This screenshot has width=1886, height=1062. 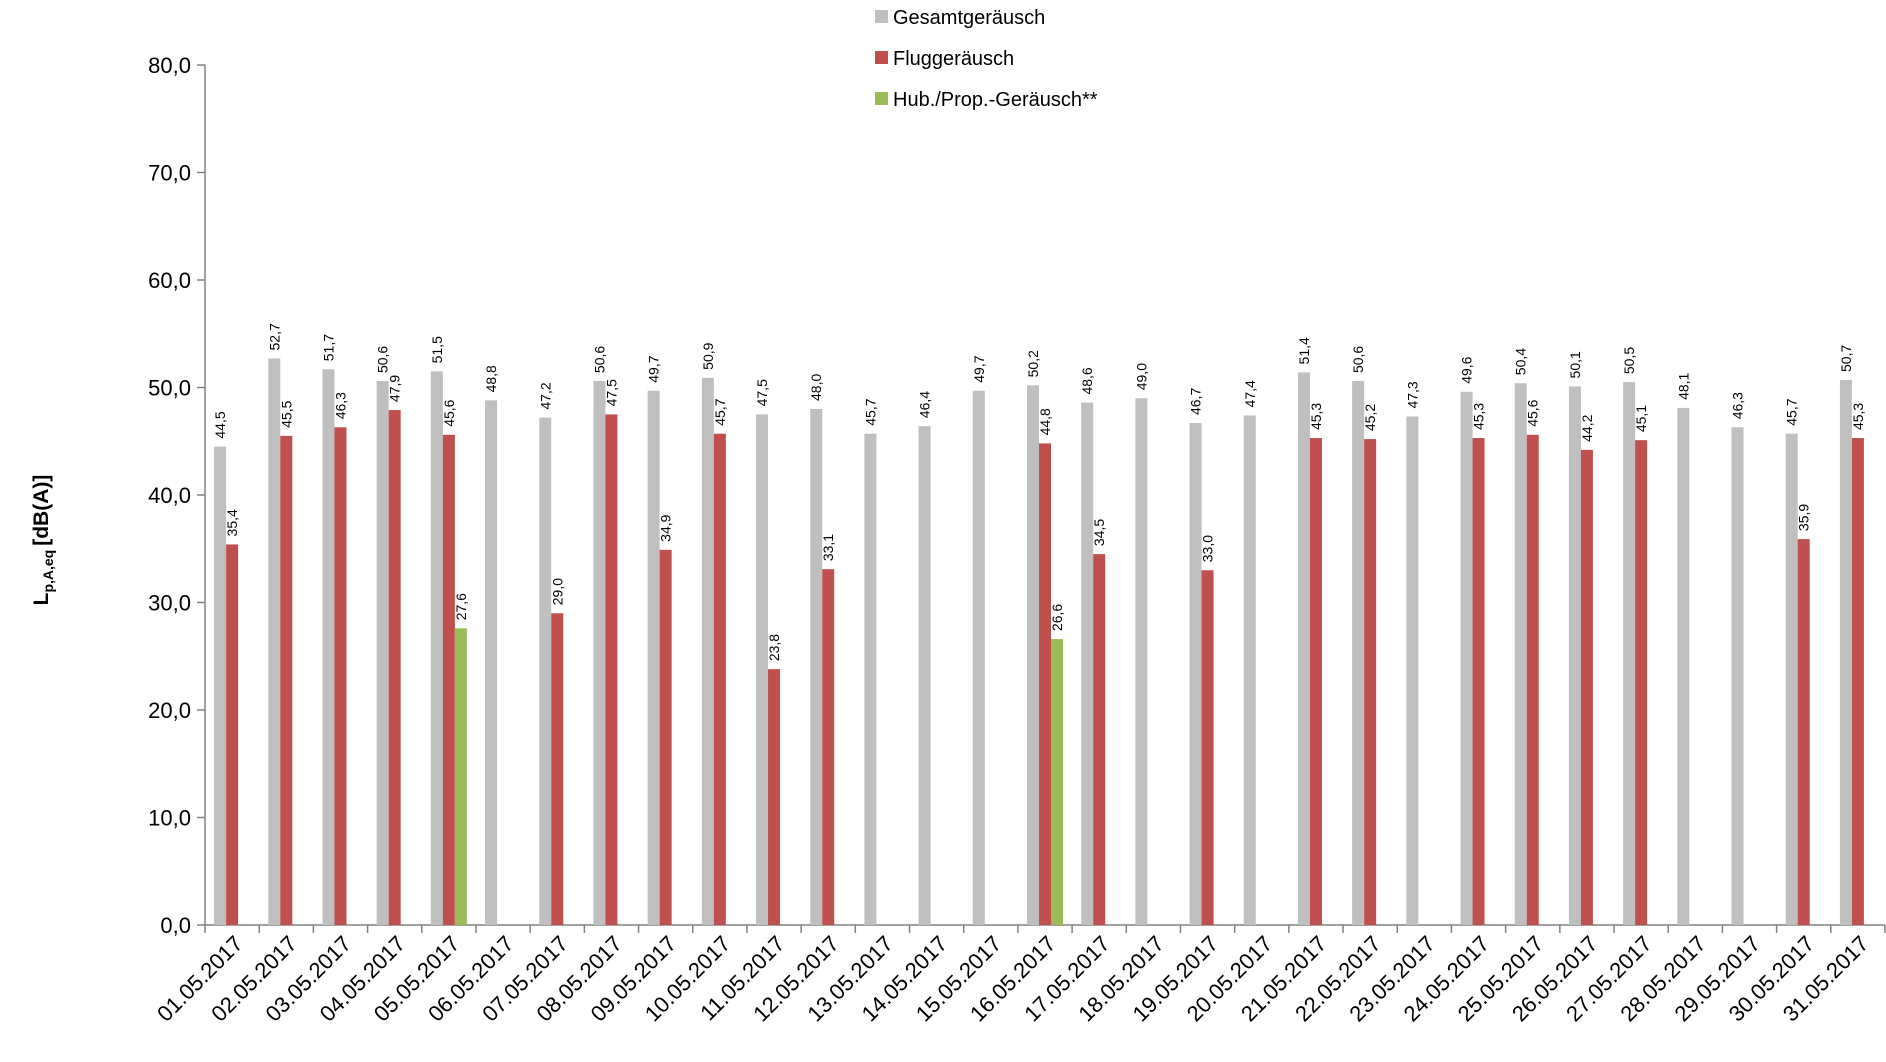 What do you see at coordinates (545, 395) in the screenshot?
I see `data-label: 47,2` at bounding box center [545, 395].